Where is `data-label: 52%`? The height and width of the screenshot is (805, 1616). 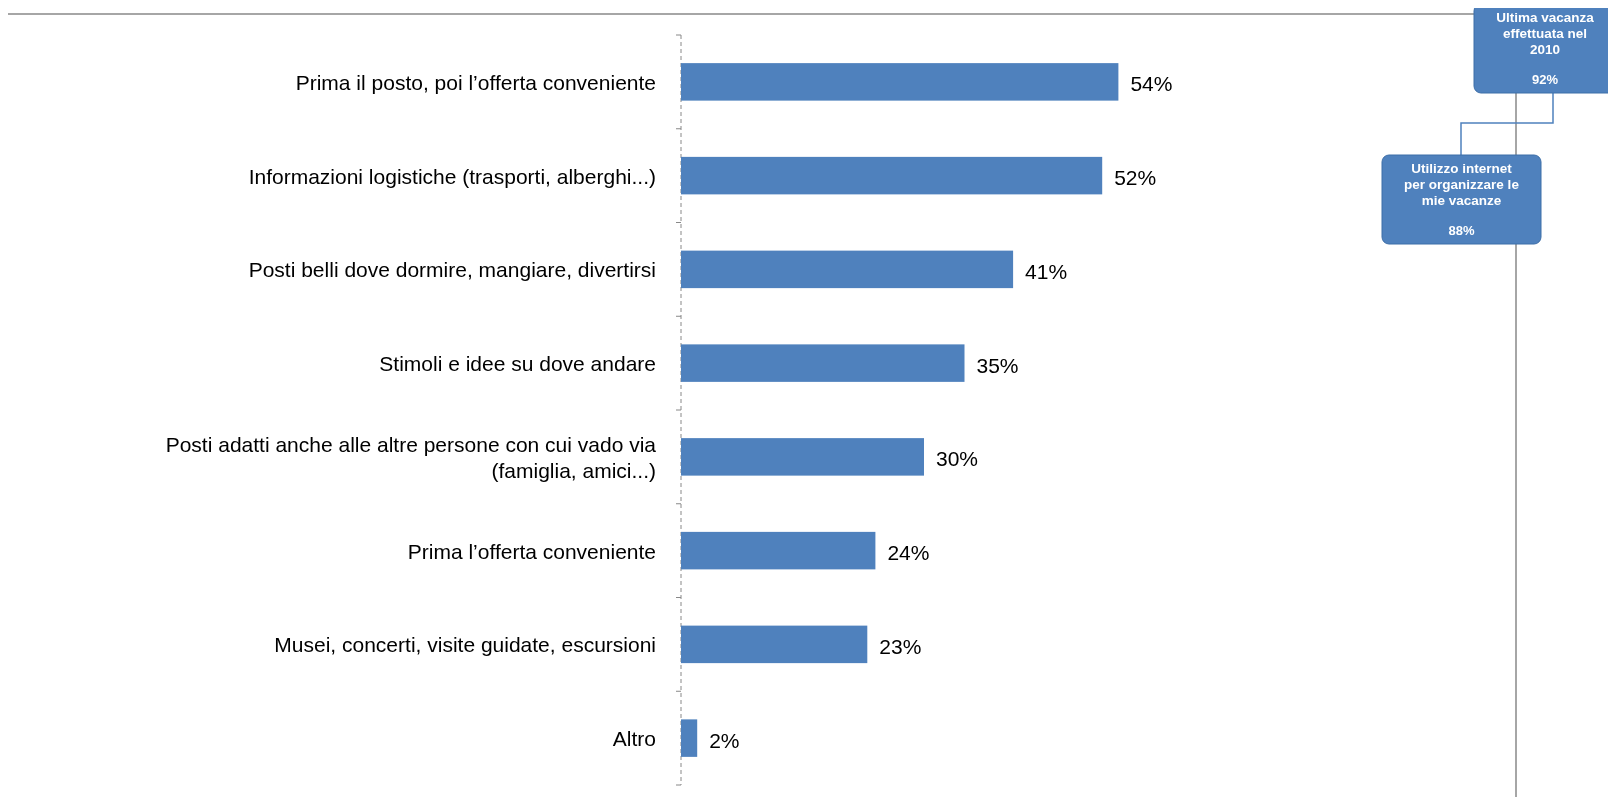
data-label: 52% is located at coordinates (1135, 178).